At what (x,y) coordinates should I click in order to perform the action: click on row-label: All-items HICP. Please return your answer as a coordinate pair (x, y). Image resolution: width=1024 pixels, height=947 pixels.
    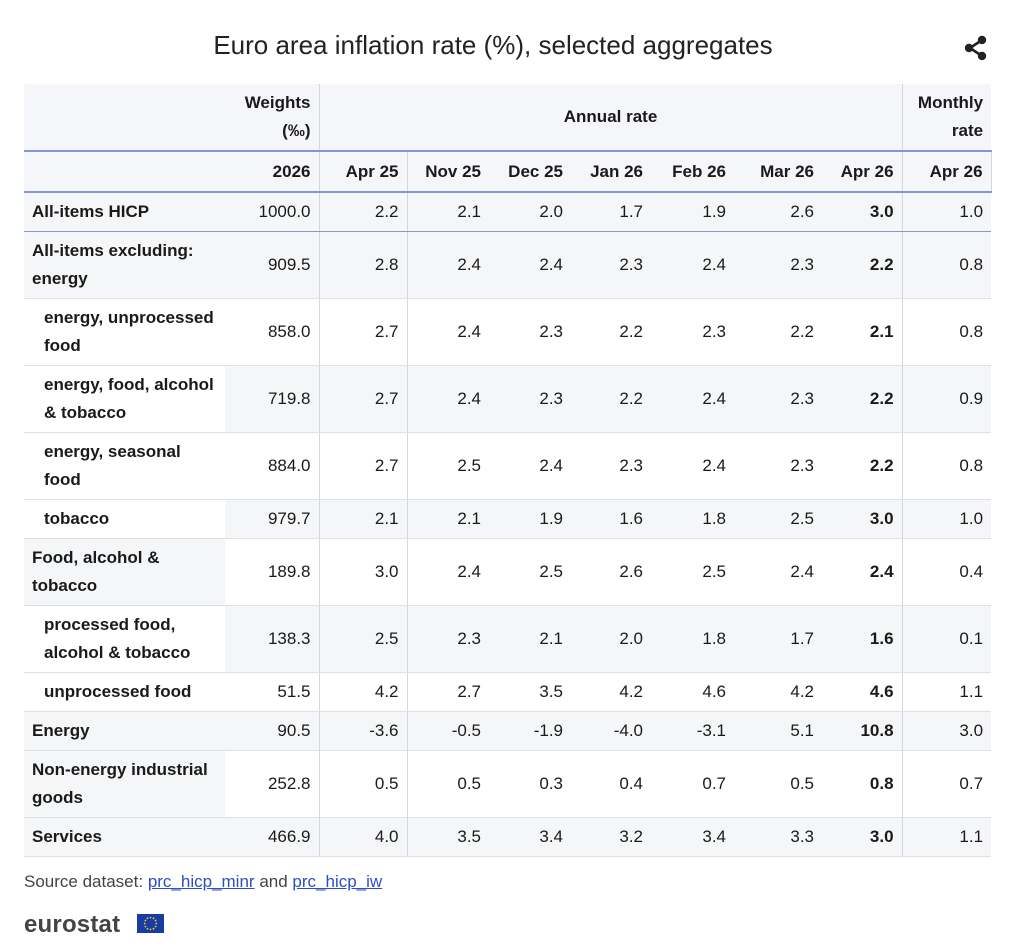
    Looking at the image, I should click on (124, 212).